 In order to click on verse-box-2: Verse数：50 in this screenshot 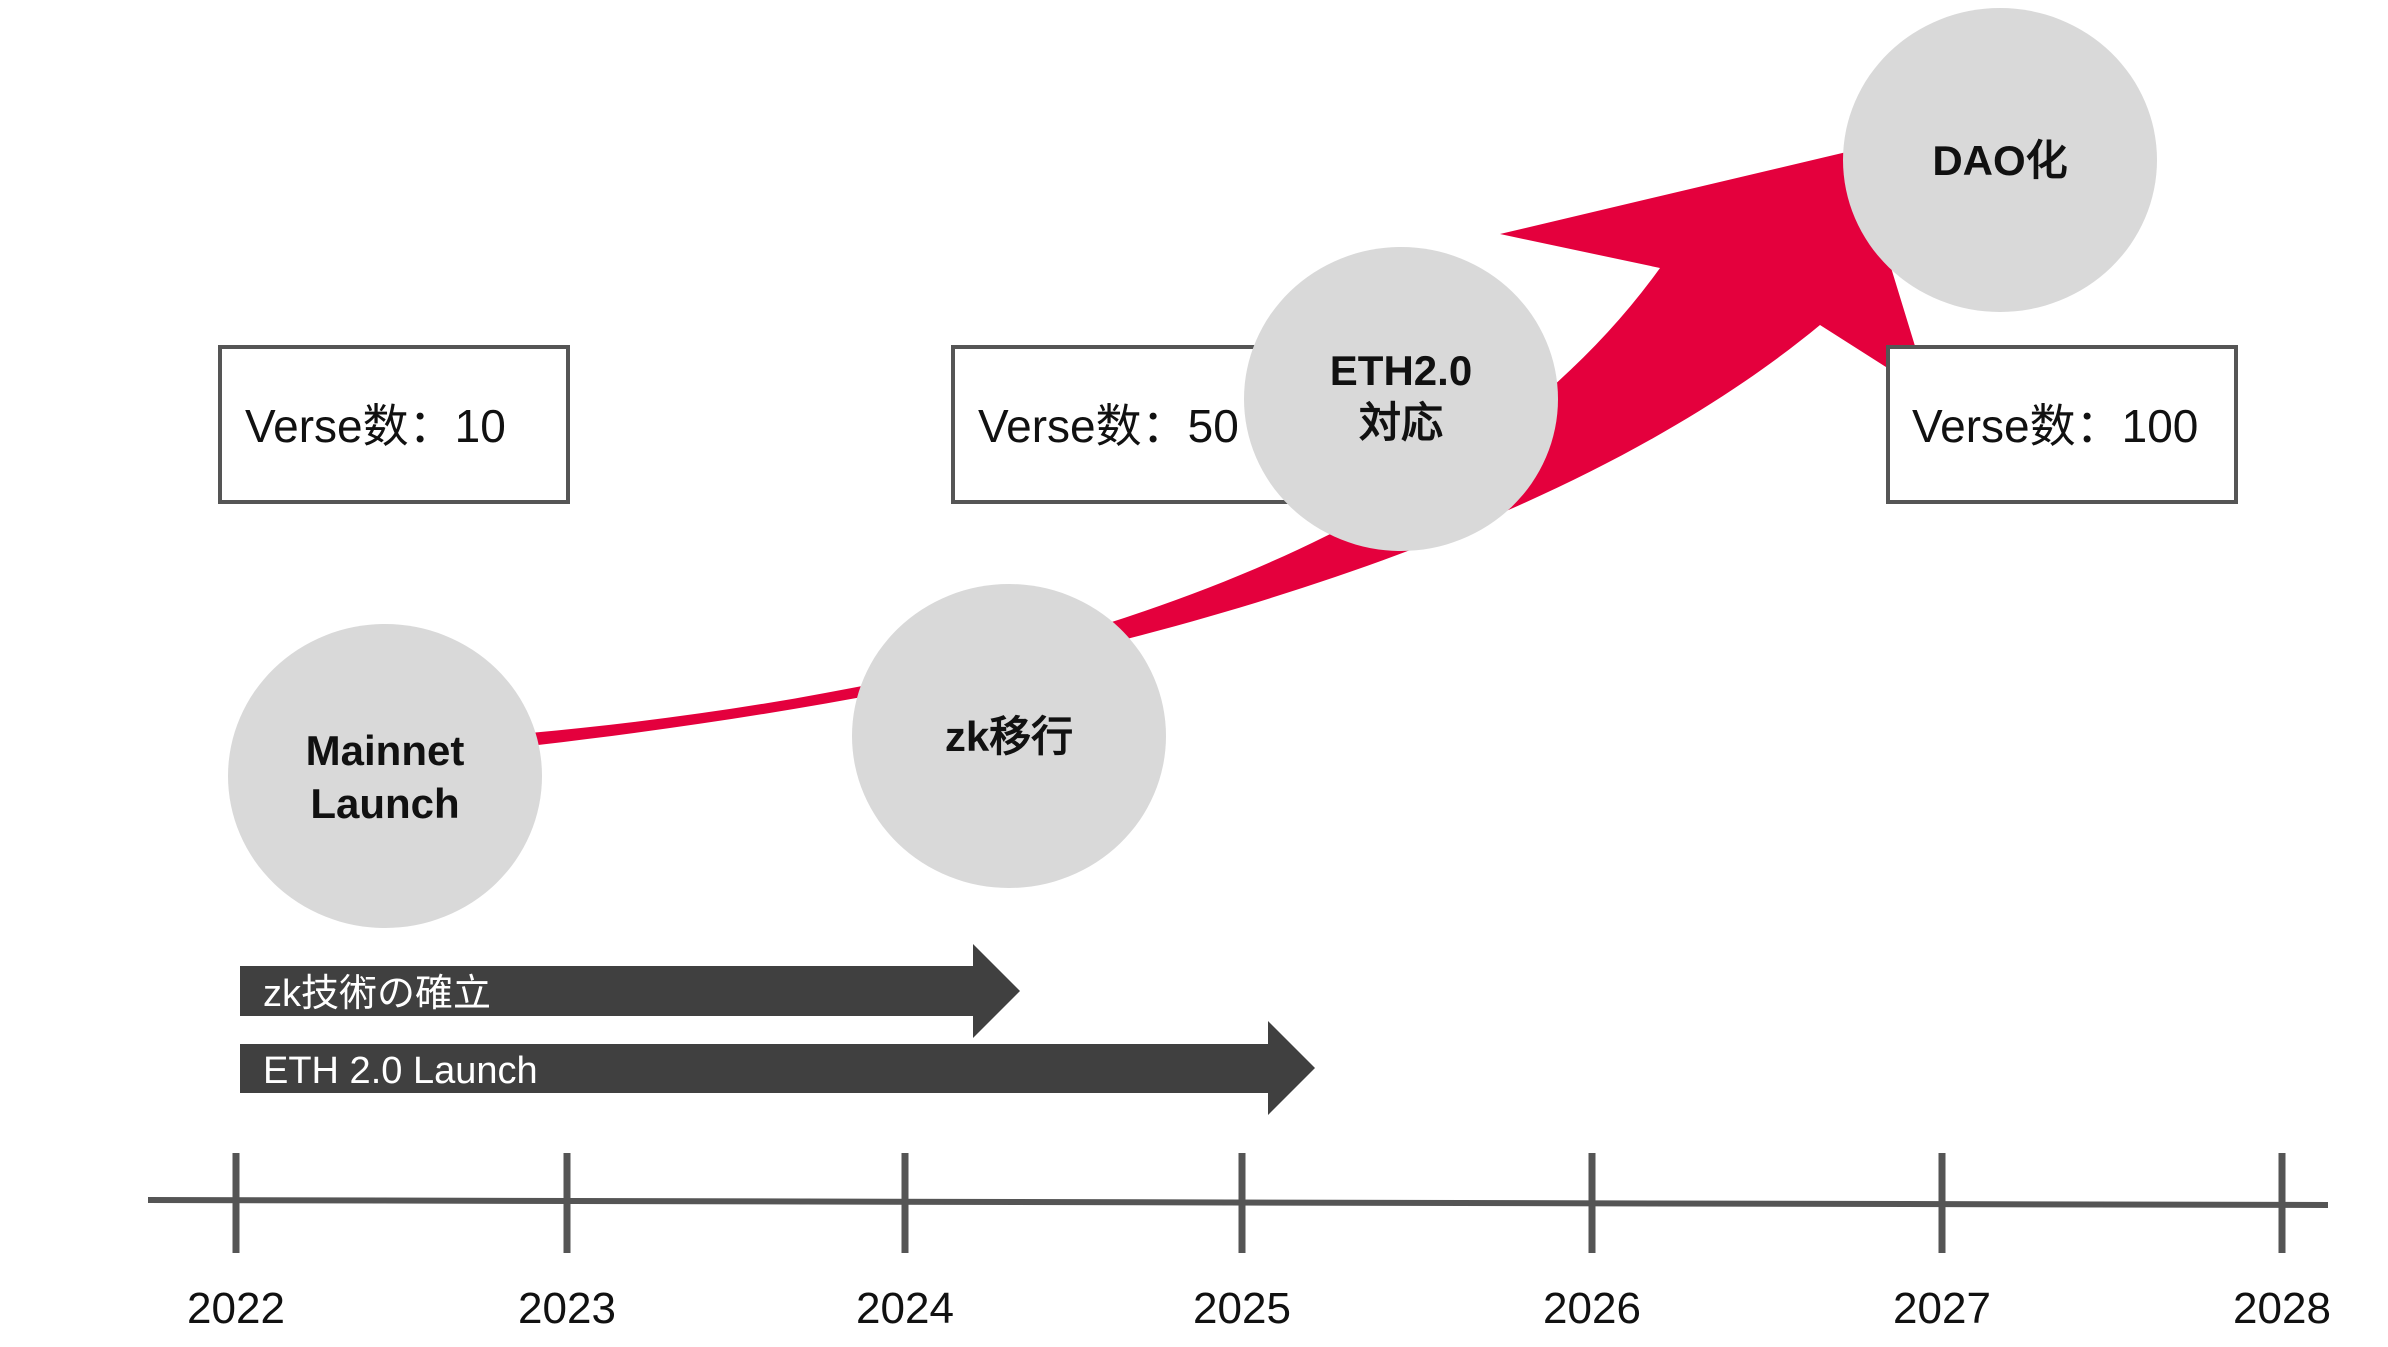, I will do `click(1127, 424)`.